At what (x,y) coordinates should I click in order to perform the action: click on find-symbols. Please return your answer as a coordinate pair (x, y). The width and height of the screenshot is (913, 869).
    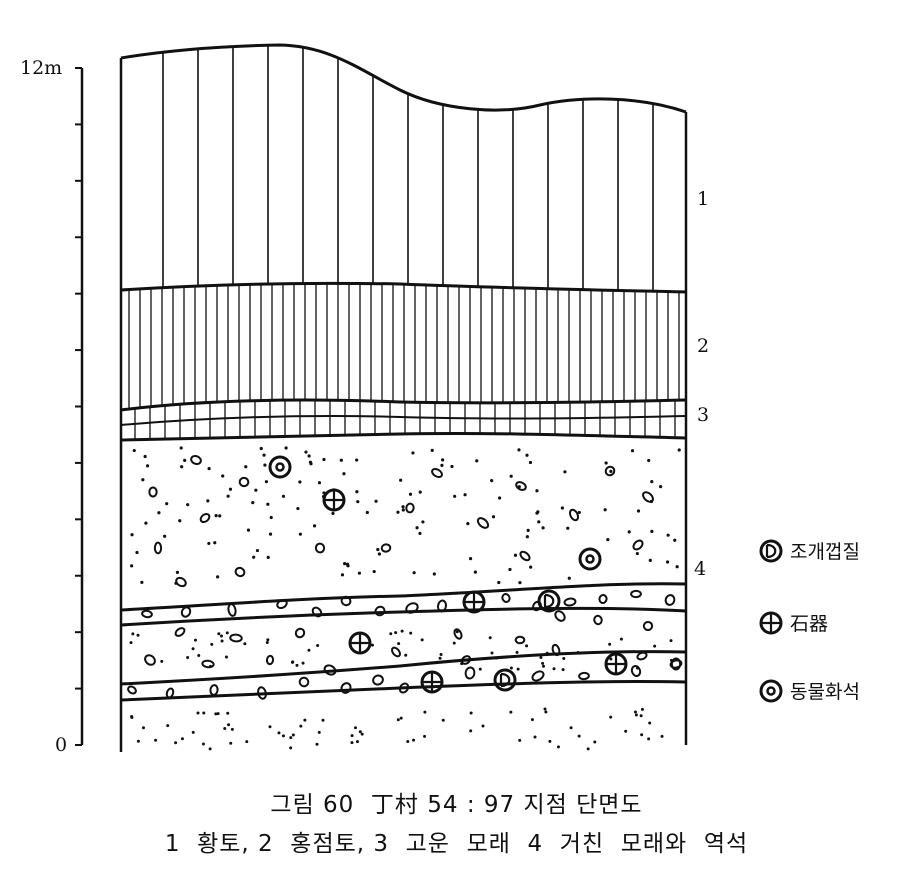
    Looking at the image, I should click on (448, 574).